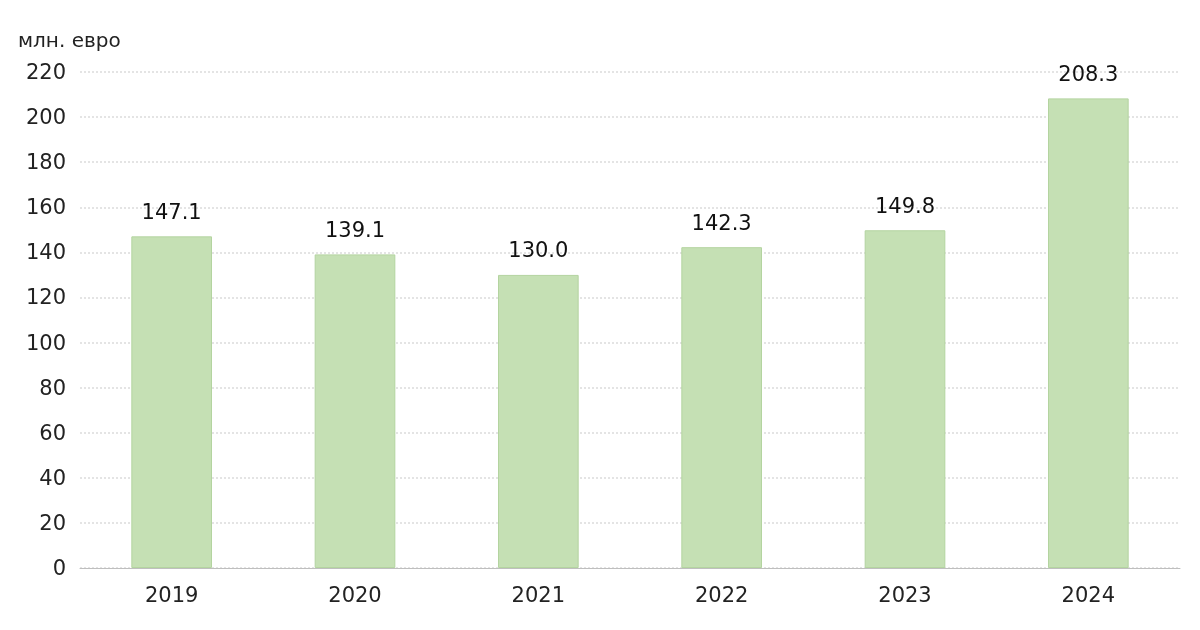  What do you see at coordinates (45, 297) in the screenshot?
I see `y-tick-label: 120` at bounding box center [45, 297].